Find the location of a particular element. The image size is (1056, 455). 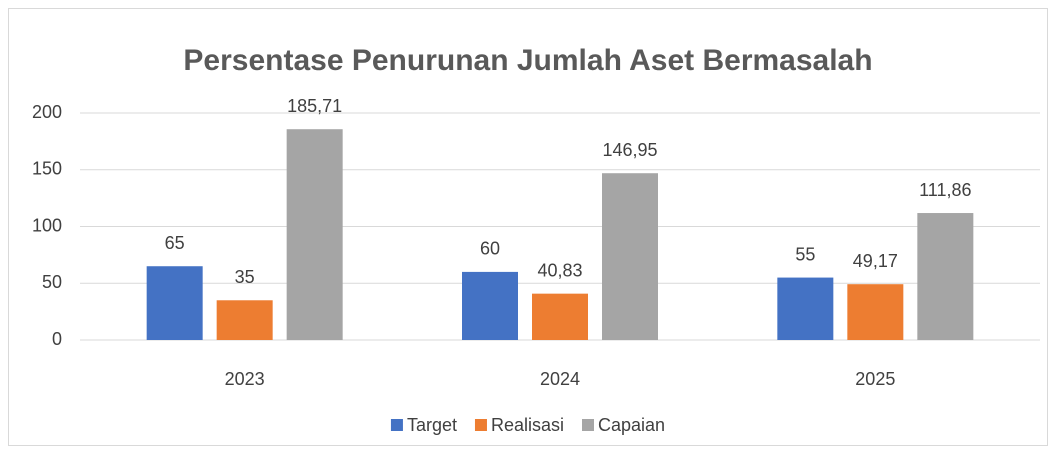

data-label: 49,17 is located at coordinates (875, 261).